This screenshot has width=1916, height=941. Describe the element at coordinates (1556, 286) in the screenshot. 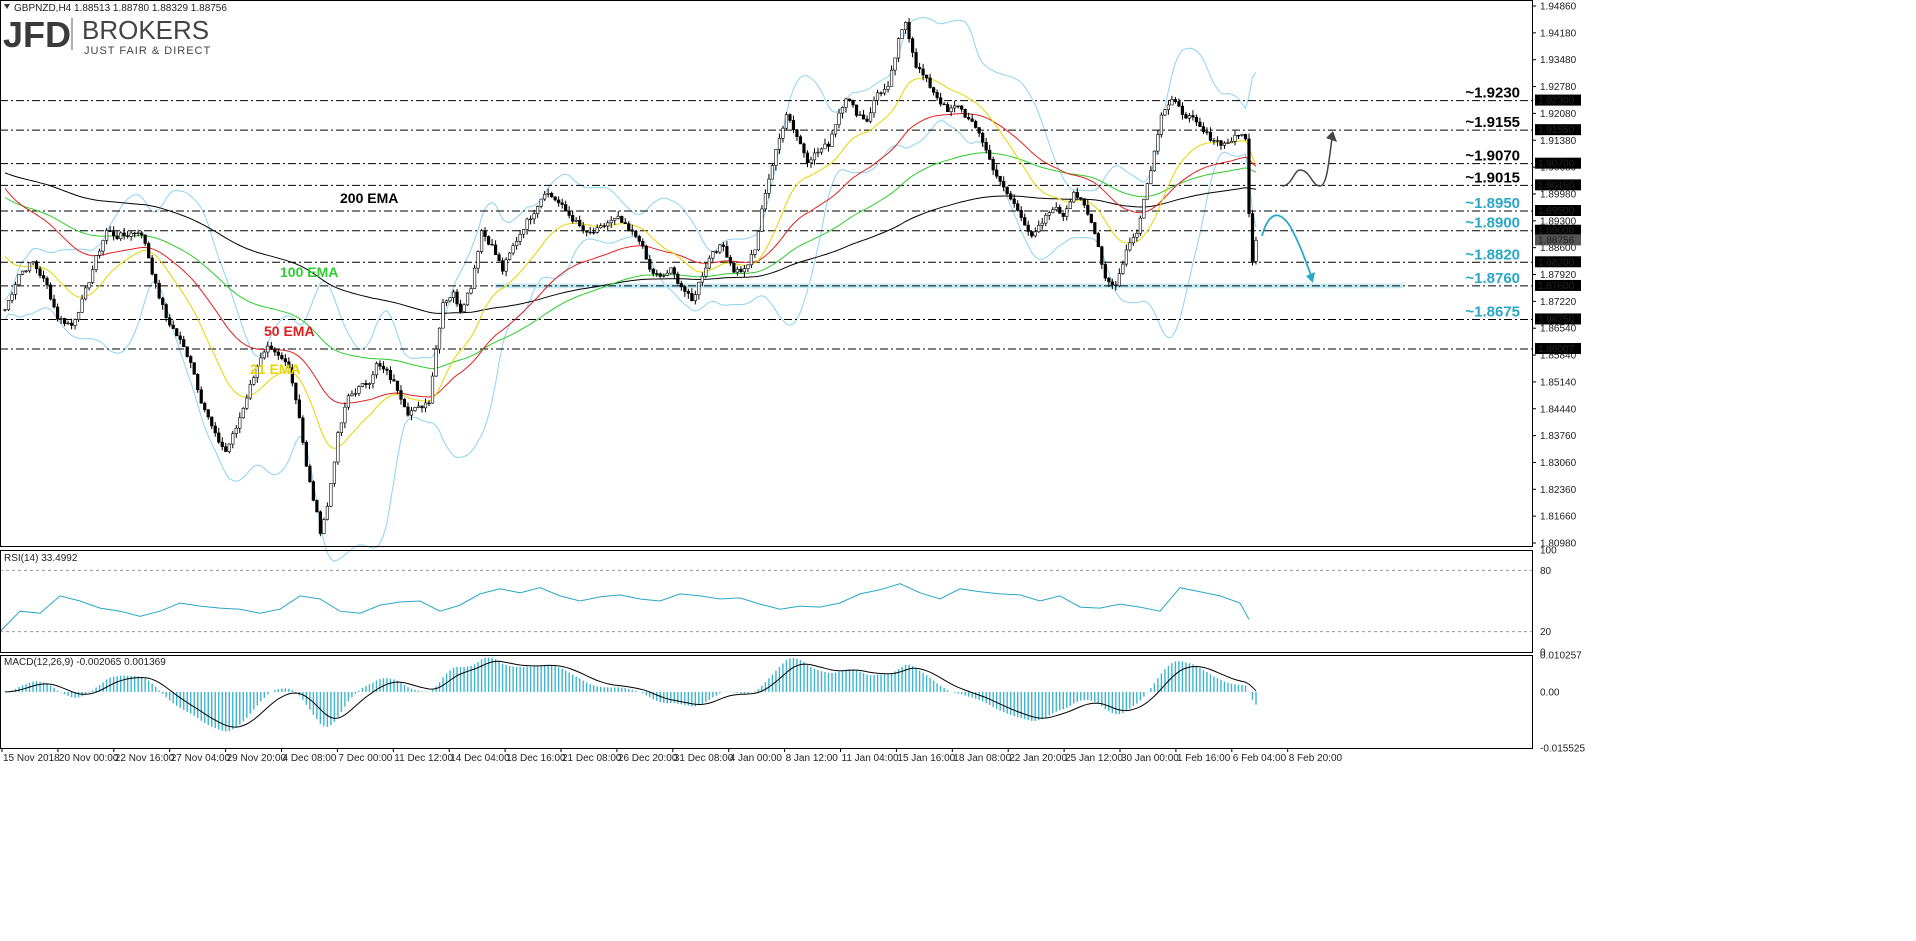

I see `level-axis-label: 1.87600` at that location.